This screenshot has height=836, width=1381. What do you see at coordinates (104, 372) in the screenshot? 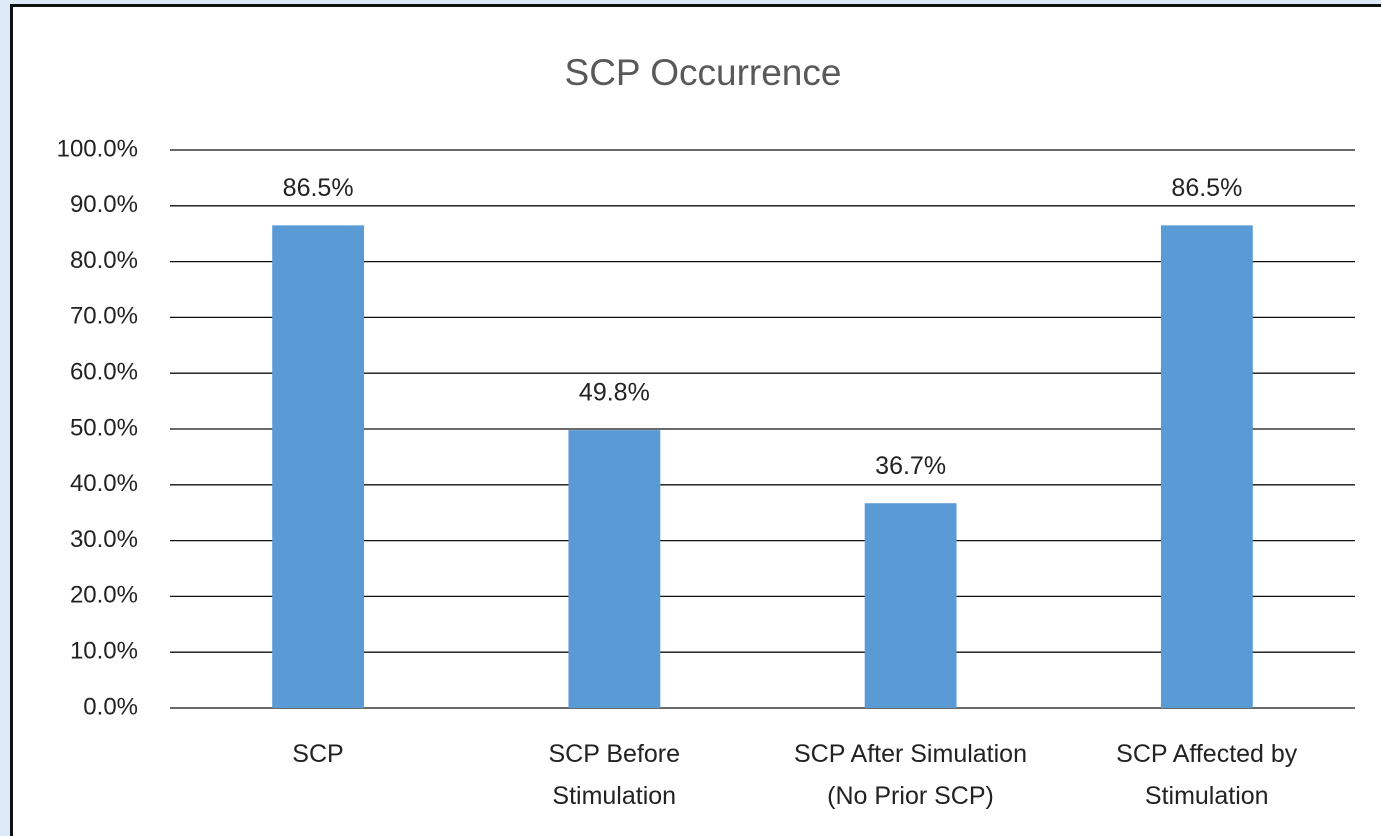
I see `y-tick-label: 60.0%` at bounding box center [104, 372].